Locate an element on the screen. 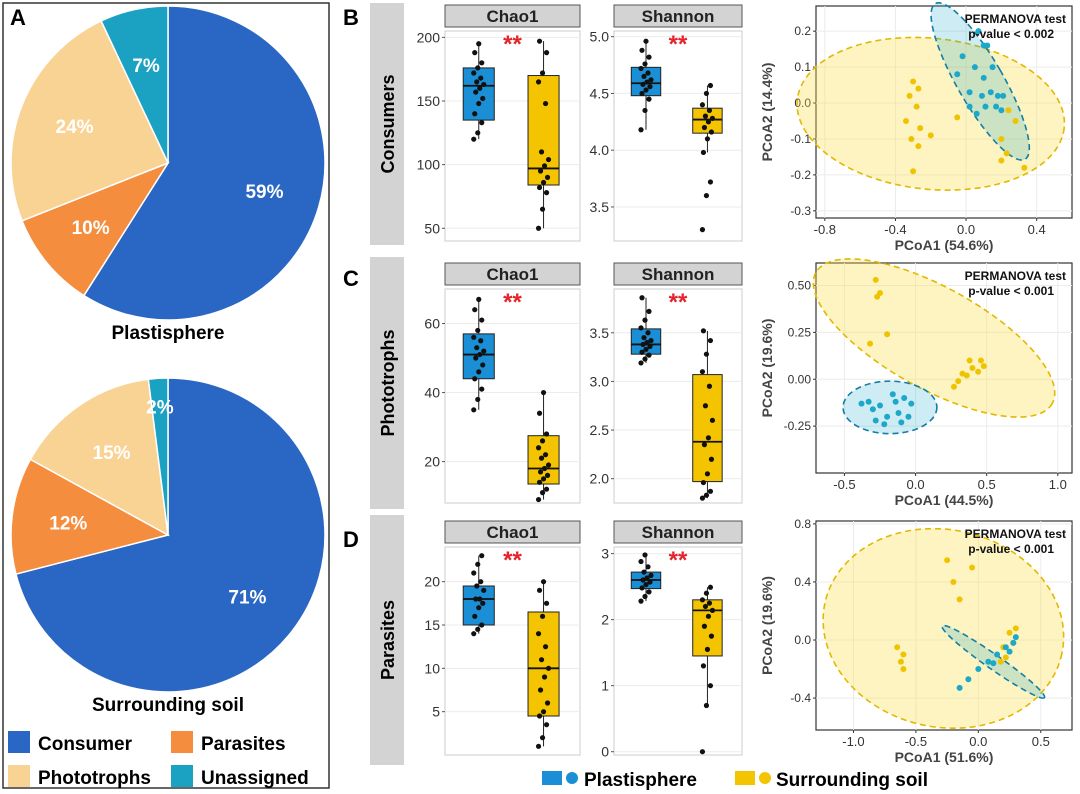 The width and height of the screenshot is (1080, 794). pie-title-surrounding-soil: Surrounding soil is located at coordinates (168, 705).